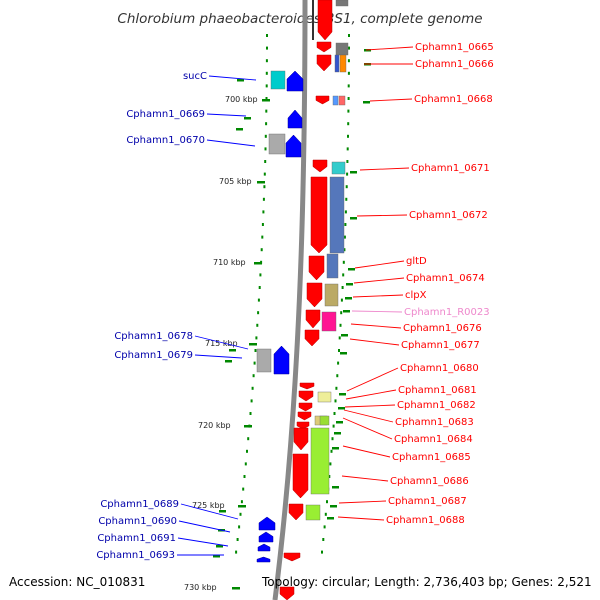 The height and width of the screenshot is (600, 600). What do you see at coordinates (137, 521) in the screenshot?
I see `gene-label-left: Cphamn1_0690` at bounding box center [137, 521].